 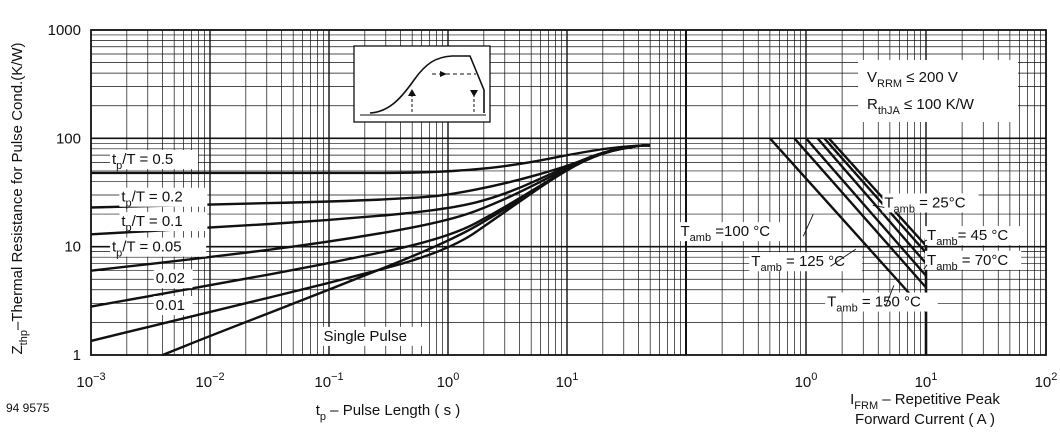 I want to click on x-tick-label: 10², so click(x=1046, y=381).